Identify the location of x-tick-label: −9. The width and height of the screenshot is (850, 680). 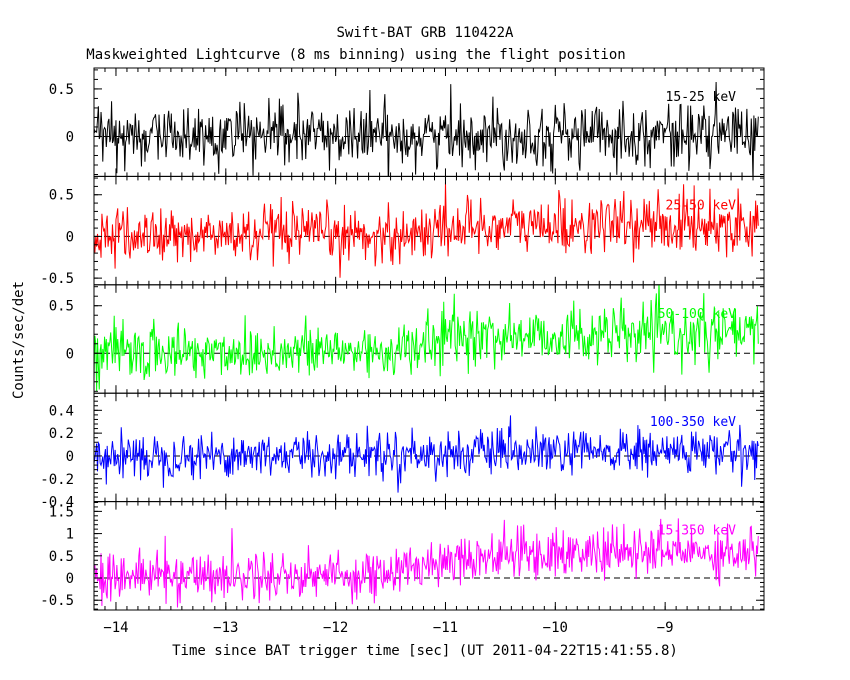
(665, 628).